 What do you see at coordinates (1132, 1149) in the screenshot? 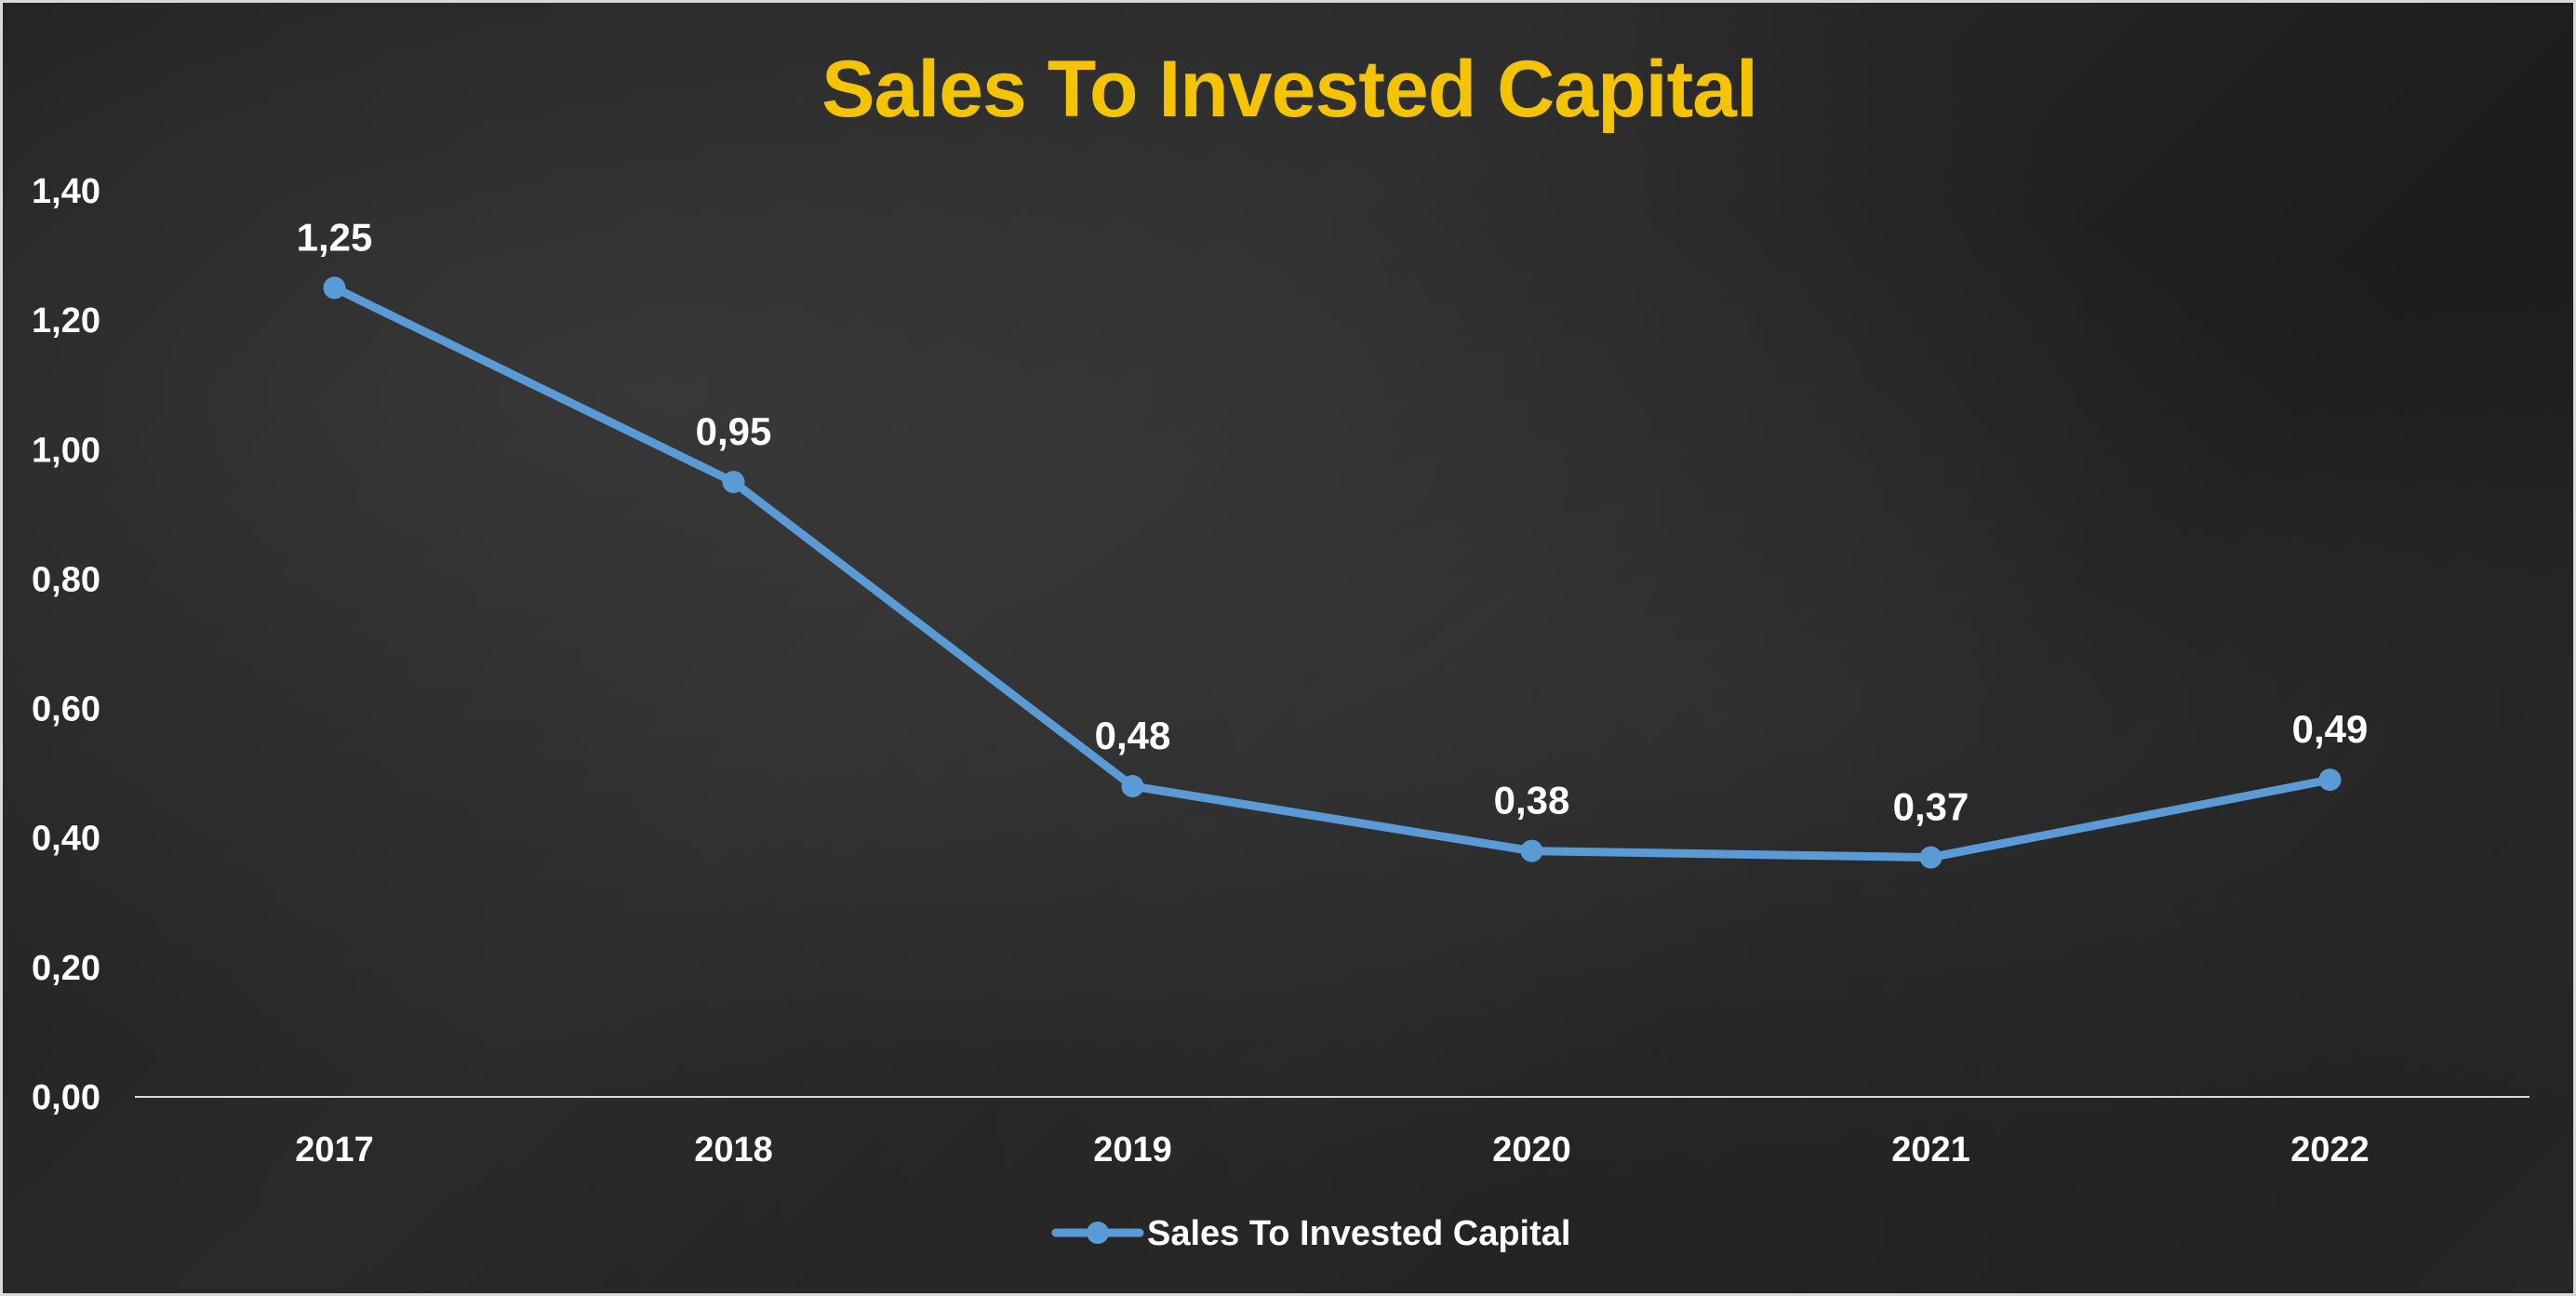
I see `x-tick-label: 2019` at bounding box center [1132, 1149].